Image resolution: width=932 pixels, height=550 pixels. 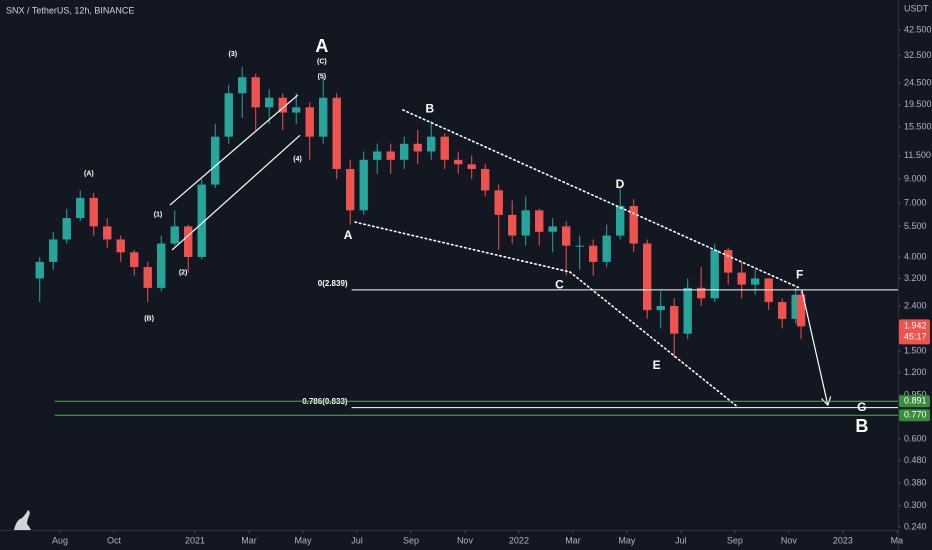 What do you see at coordinates (843, 540) in the screenshot?
I see `x-tick-label: 2023` at bounding box center [843, 540].